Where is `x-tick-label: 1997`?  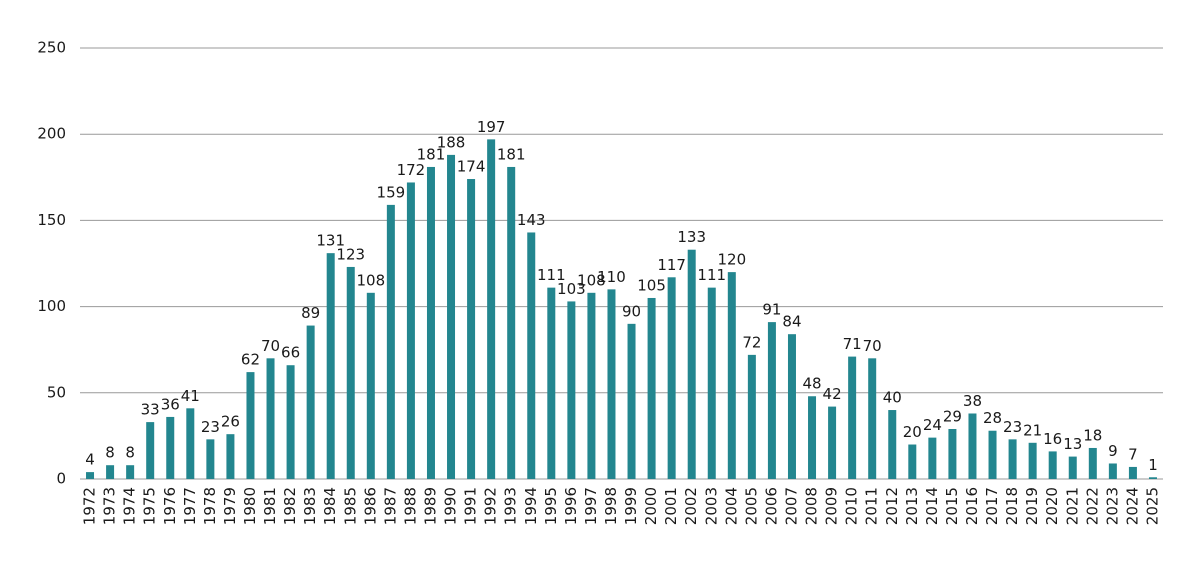
x-tick-label: 1997 is located at coordinates (591, 506).